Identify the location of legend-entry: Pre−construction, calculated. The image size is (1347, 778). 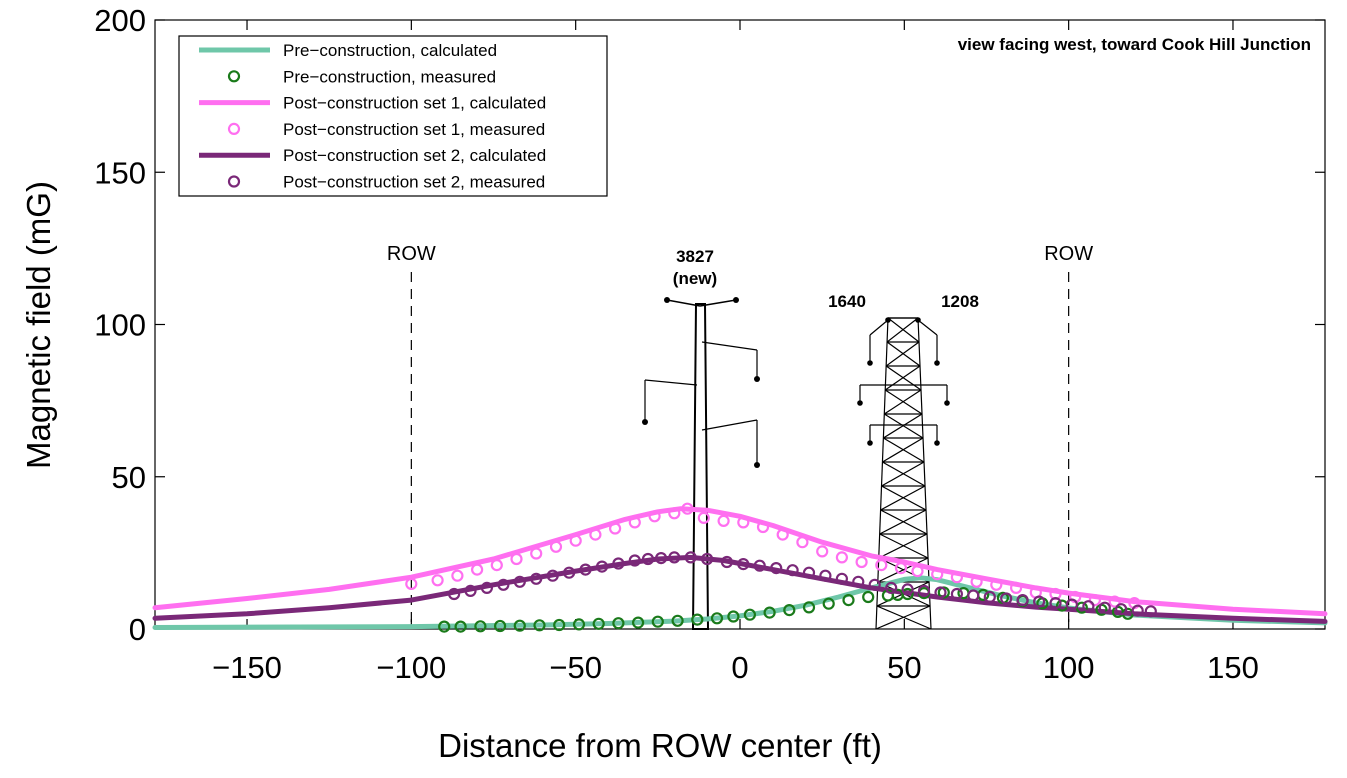
(390, 50).